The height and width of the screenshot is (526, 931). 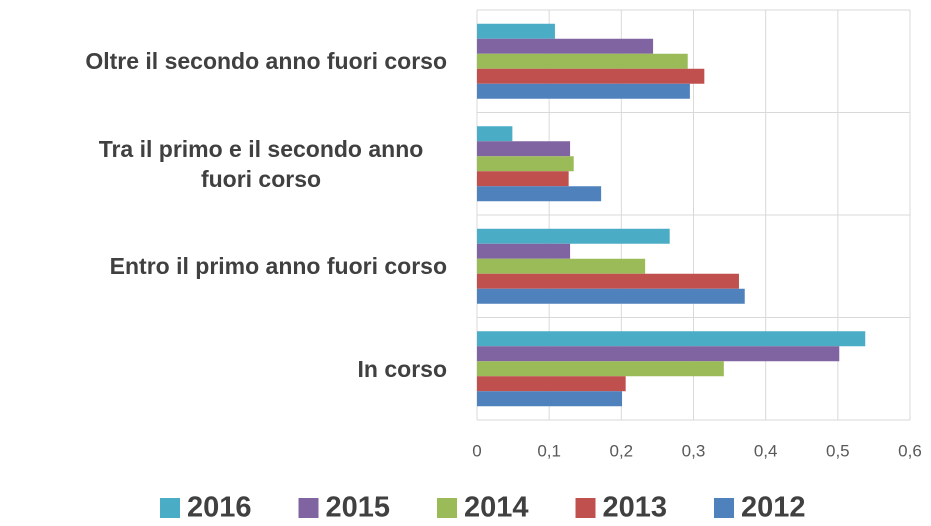 I want to click on legend-label: 2015, so click(x=358, y=508).